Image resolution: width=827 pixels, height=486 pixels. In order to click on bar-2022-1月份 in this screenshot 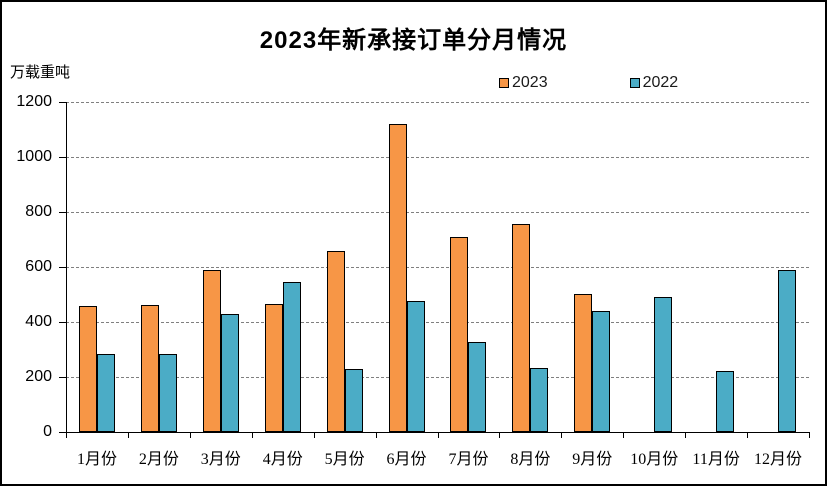, I will do `click(105, 393)`.